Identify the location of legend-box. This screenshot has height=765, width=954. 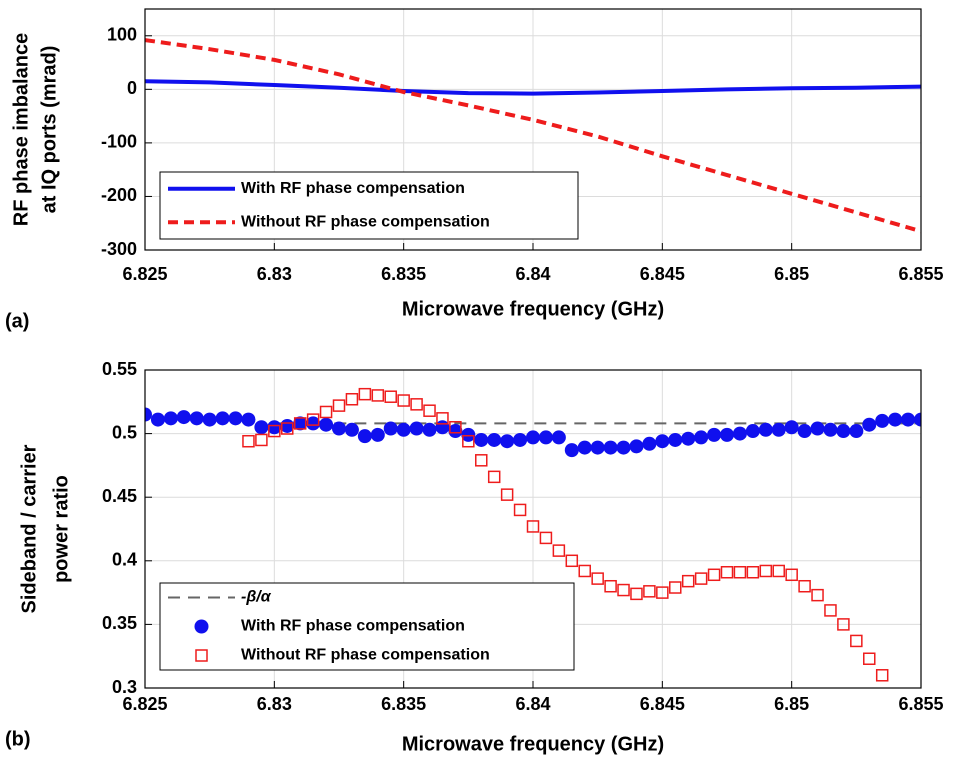
(369, 205).